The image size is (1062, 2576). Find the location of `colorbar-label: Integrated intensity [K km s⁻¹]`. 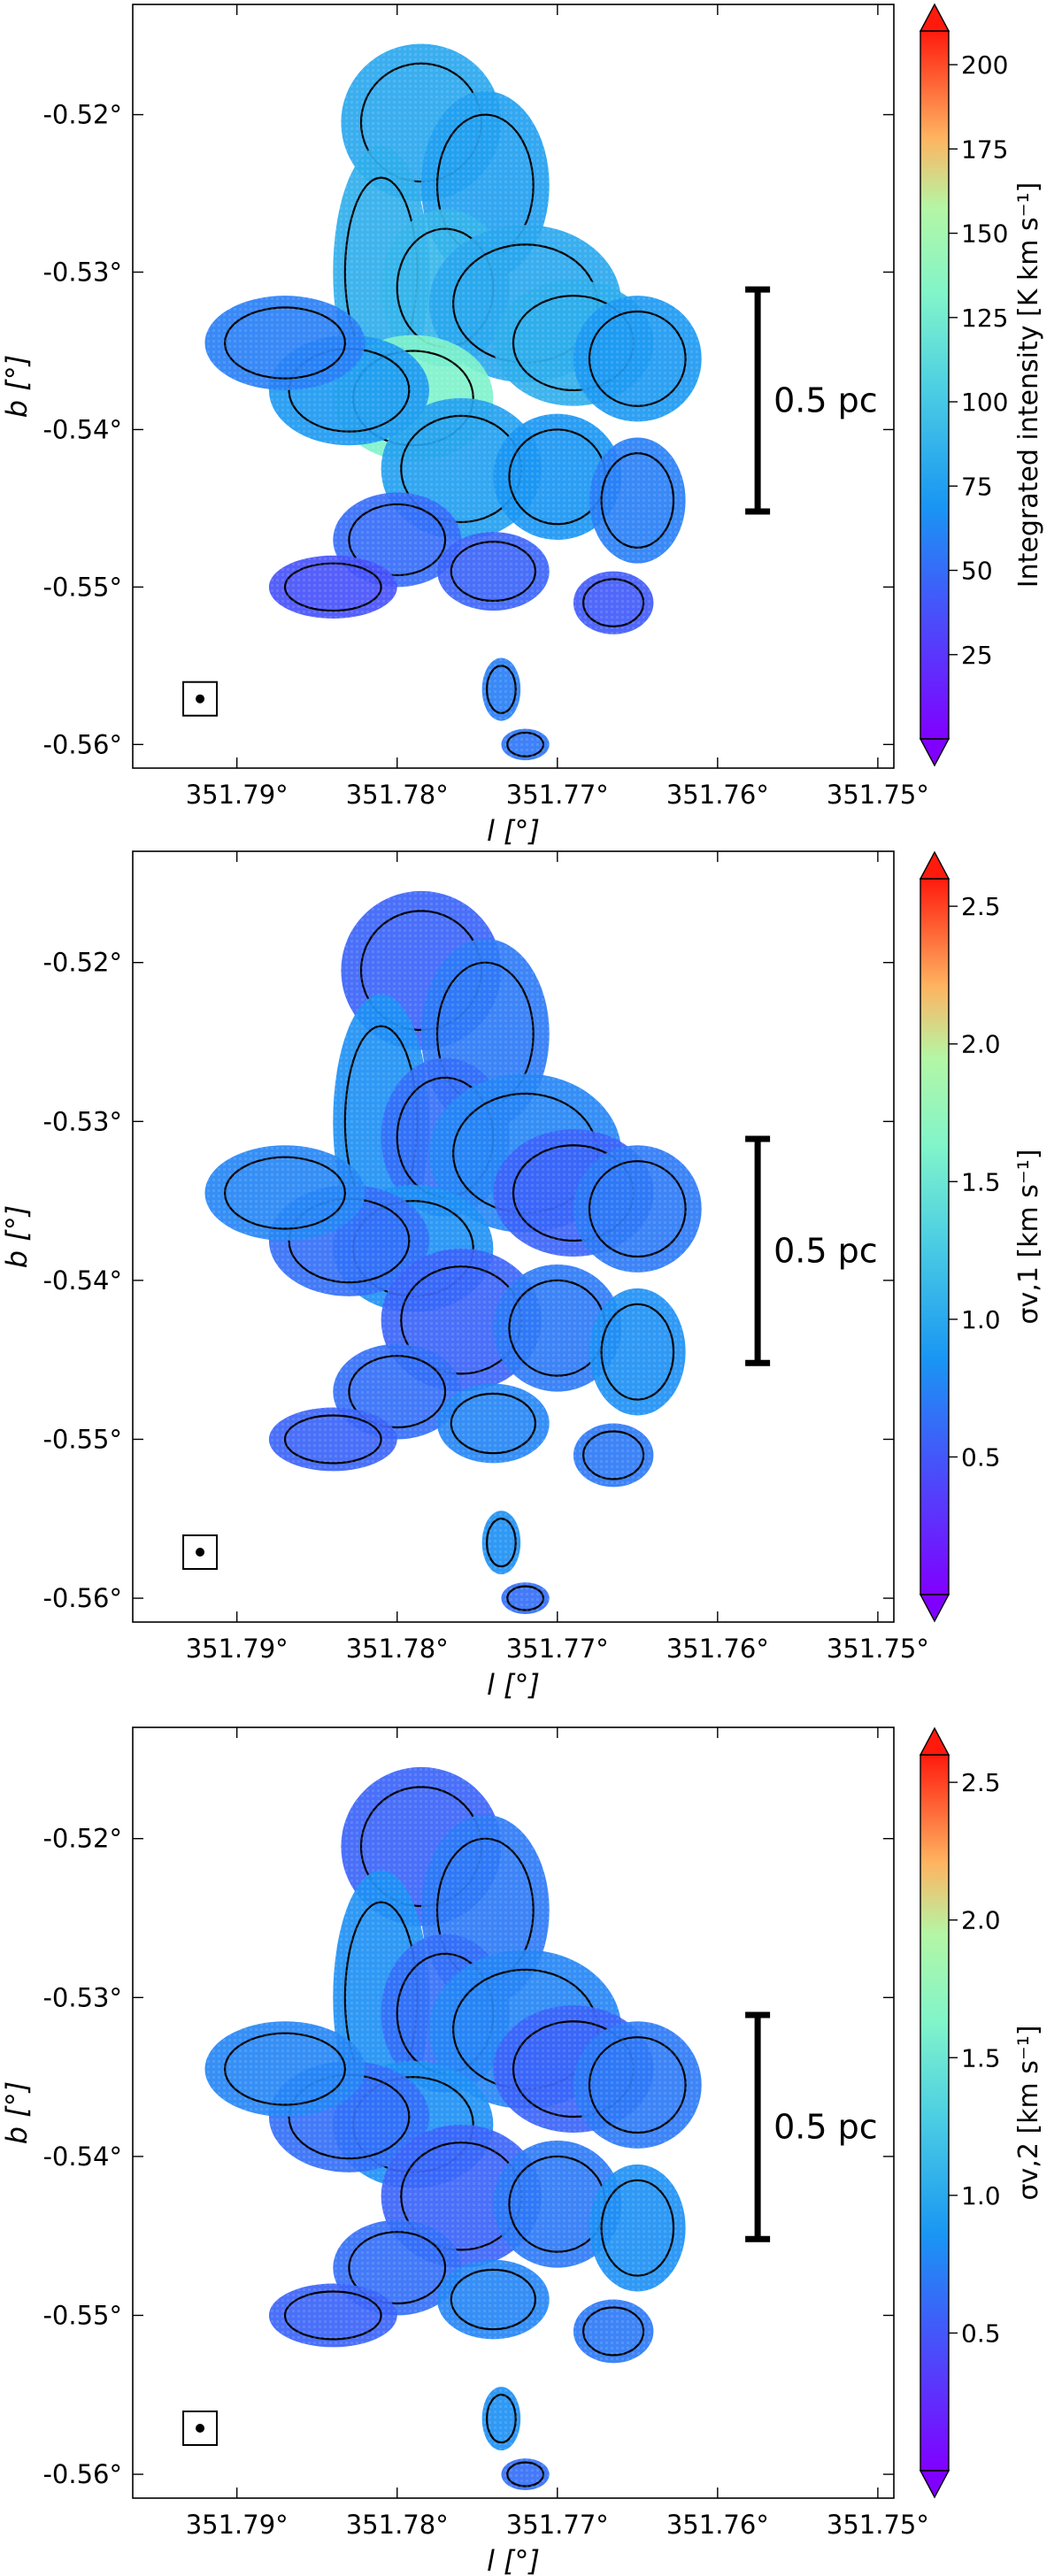

colorbar-label: Integrated intensity [K km s⁻¹] is located at coordinates (1028, 385).